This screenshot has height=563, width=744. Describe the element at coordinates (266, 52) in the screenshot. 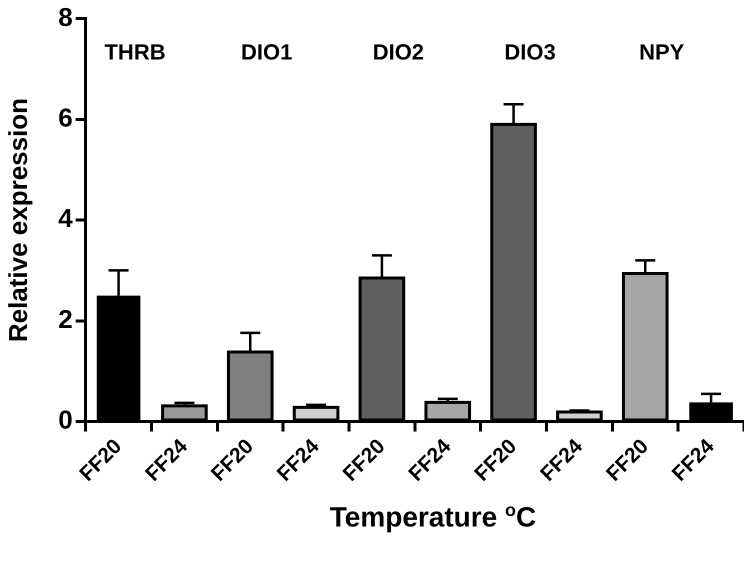

I see `annotation: DIO1` at that location.